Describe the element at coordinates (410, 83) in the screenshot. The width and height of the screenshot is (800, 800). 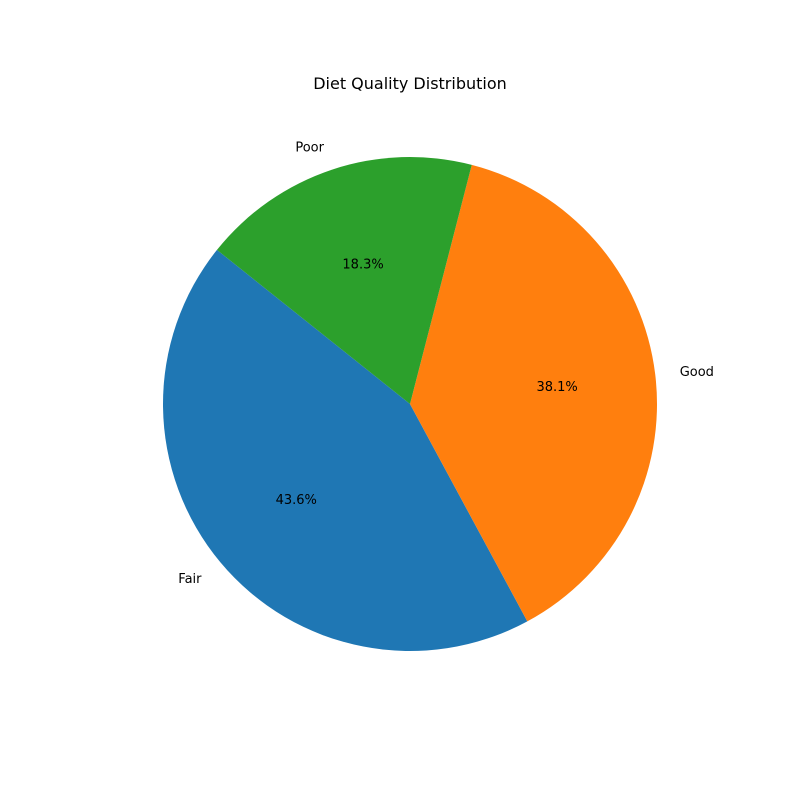
I see `chart-title: Diet Quality Distribution` at that location.